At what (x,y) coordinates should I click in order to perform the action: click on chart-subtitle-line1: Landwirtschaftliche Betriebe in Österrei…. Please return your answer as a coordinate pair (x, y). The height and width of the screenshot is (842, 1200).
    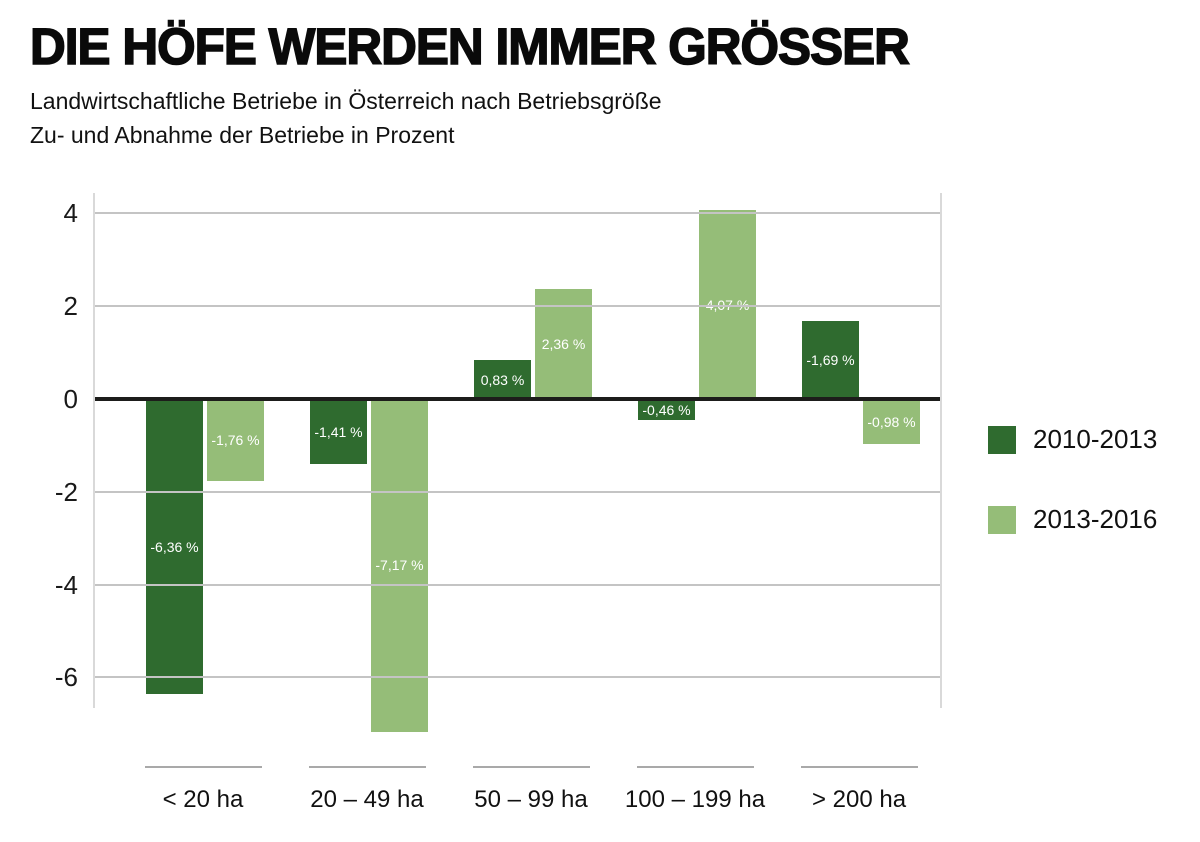
    Looking at the image, I should click on (346, 101).